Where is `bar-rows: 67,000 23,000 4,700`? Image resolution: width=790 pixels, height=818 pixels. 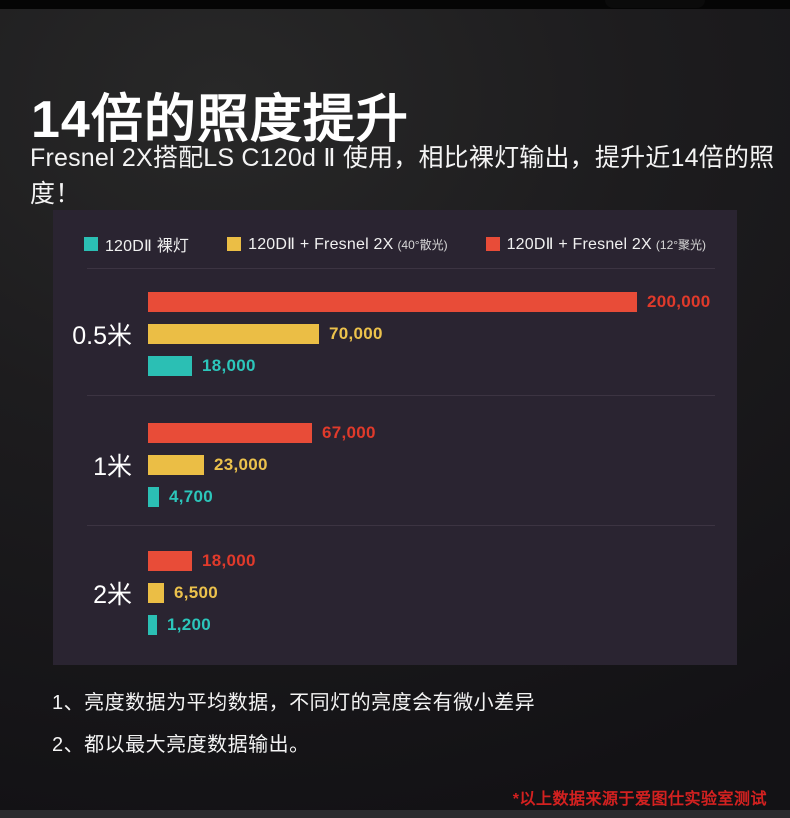
bar-rows: 67,000 23,000 4,700 is located at coordinates (442, 465).